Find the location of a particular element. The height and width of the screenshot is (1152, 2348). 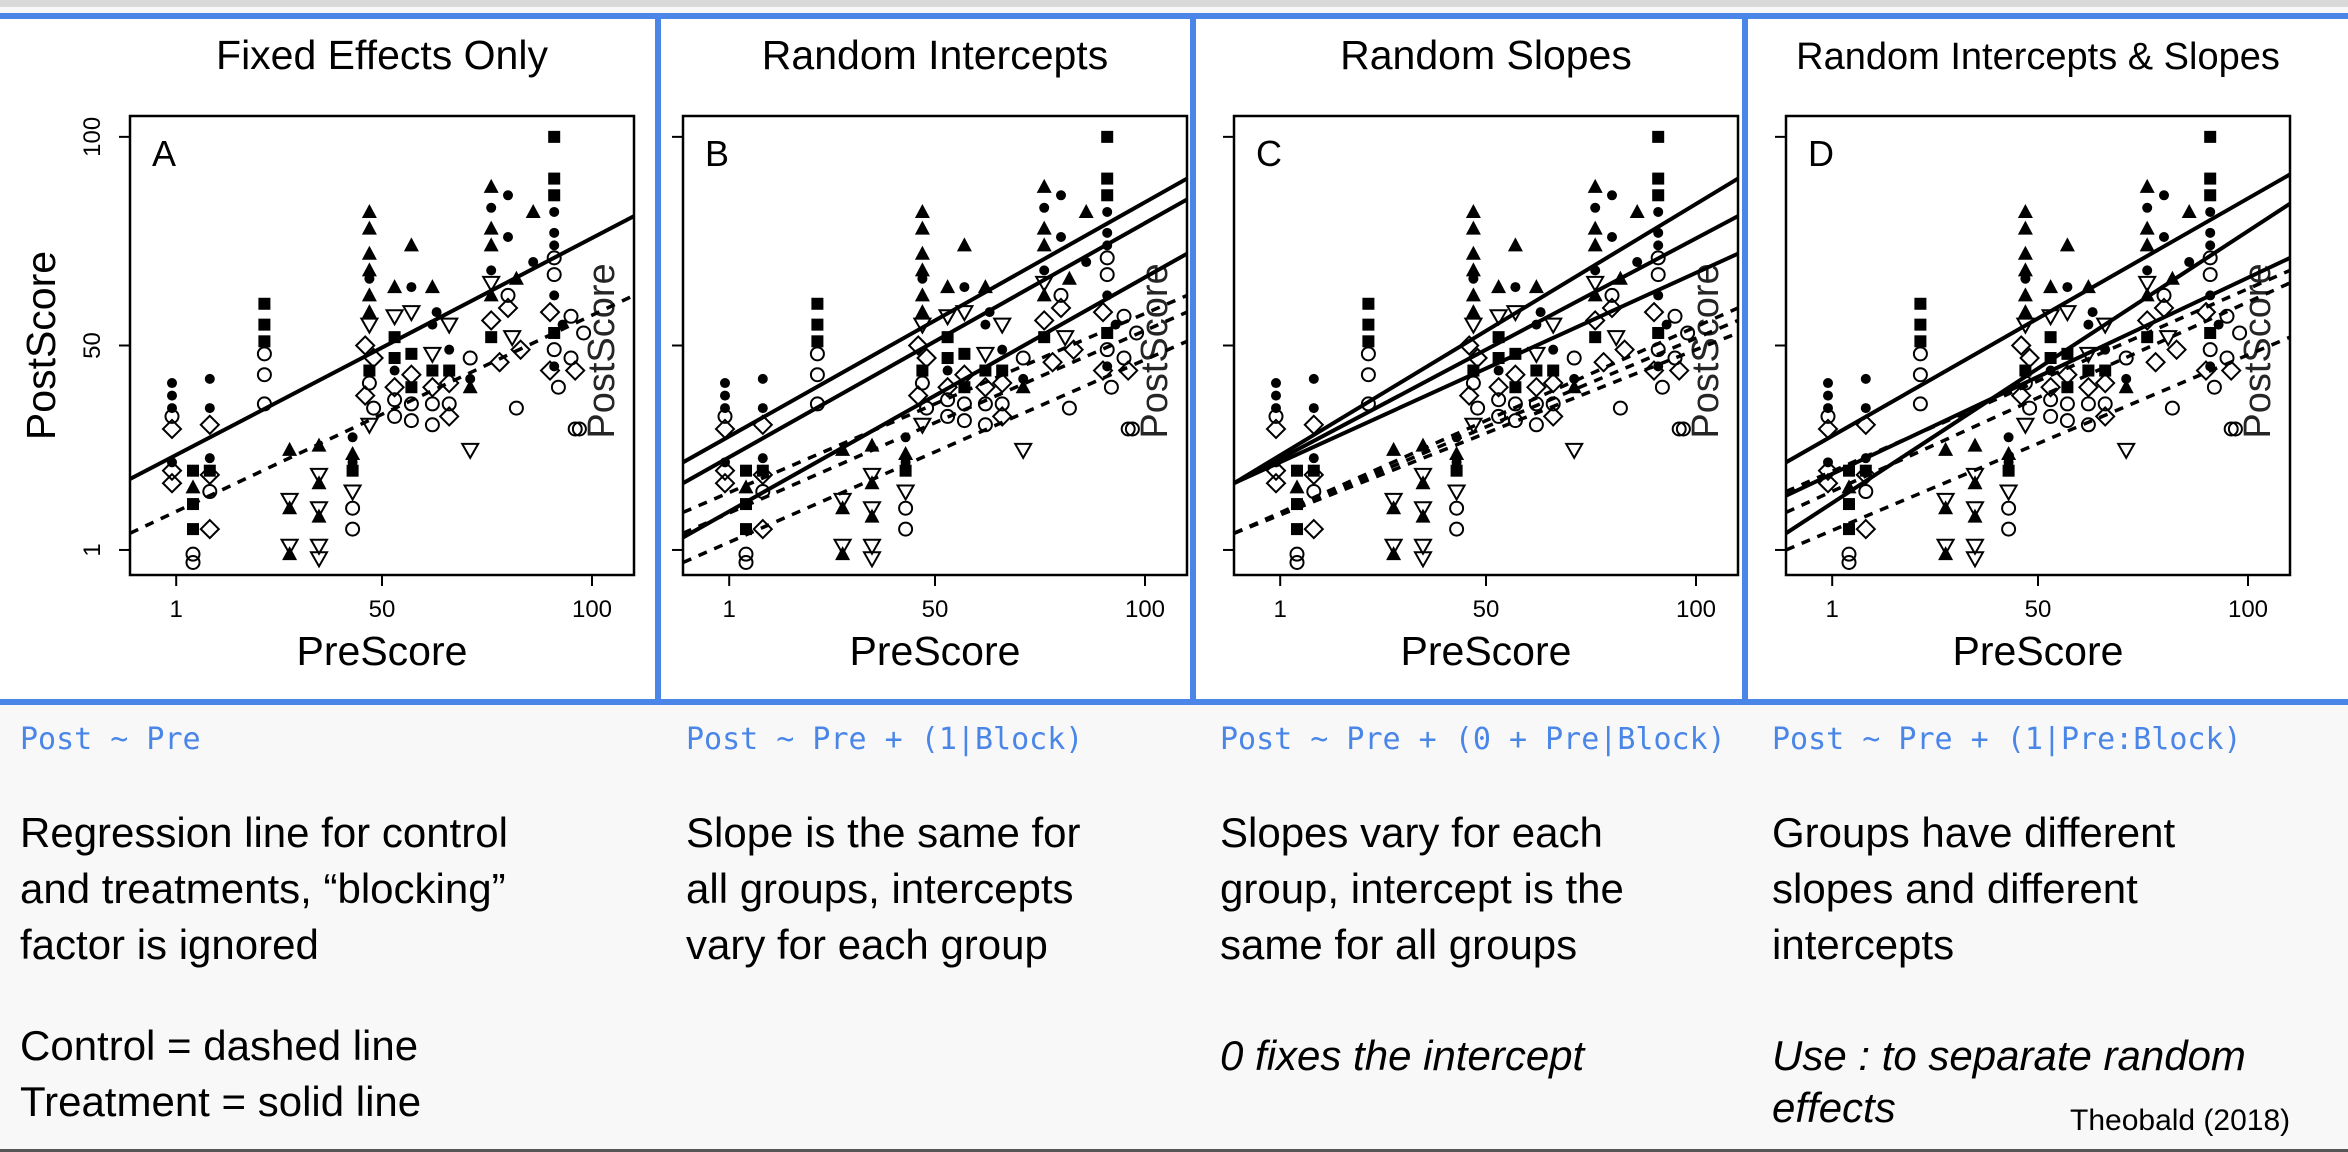

legend-control: Control = dashed line is located at coordinates (219, 1045).